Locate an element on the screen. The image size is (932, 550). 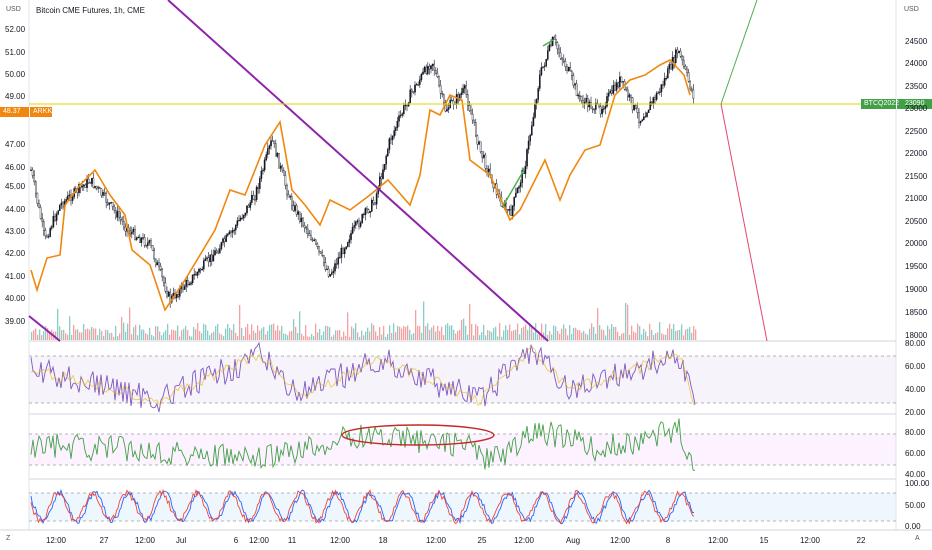
btc-price-tag is located at coordinates (914, 104).